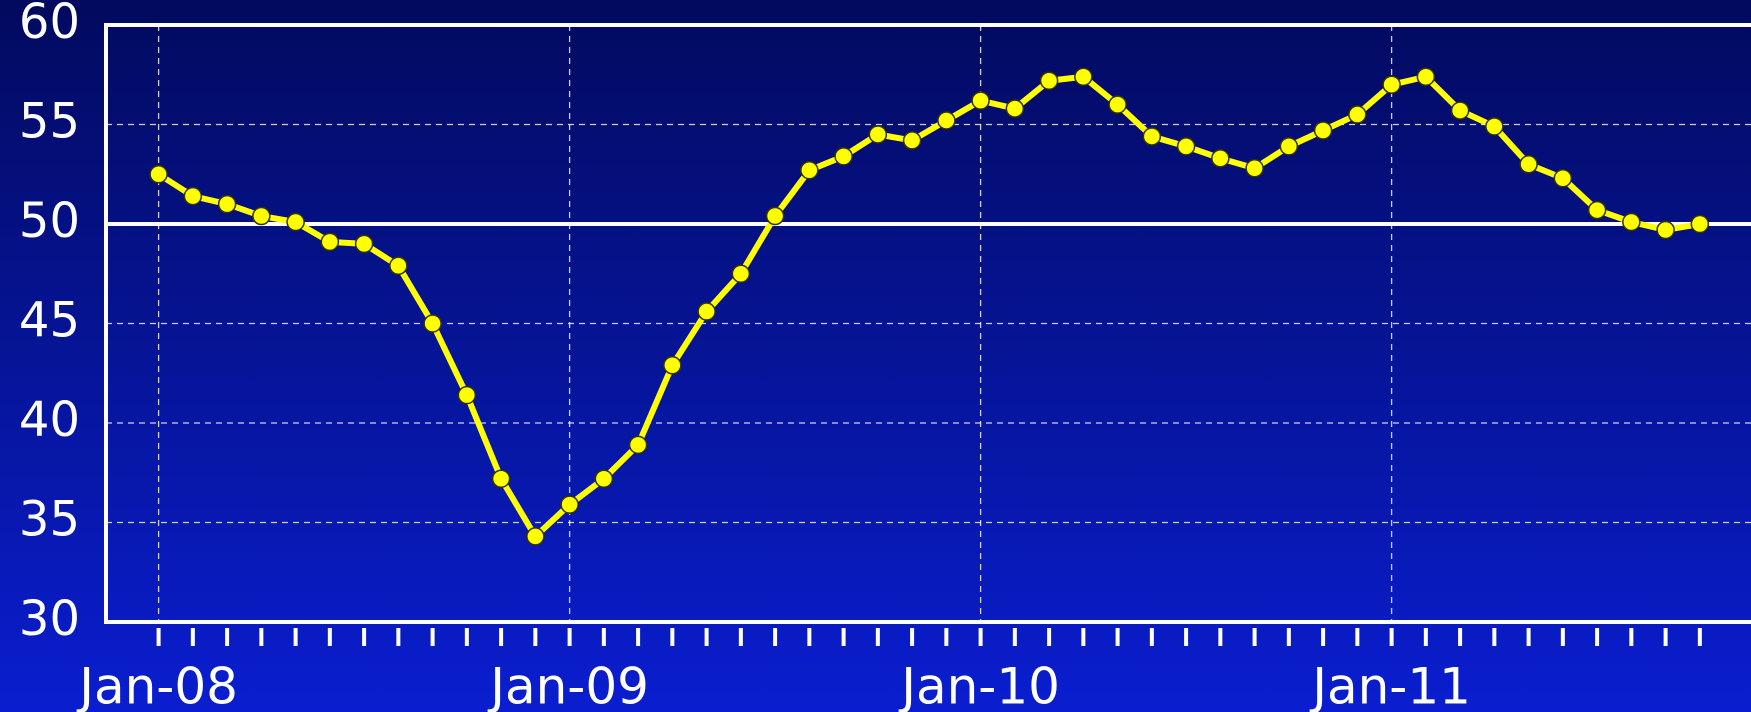 The image size is (1751, 712). Describe the element at coordinates (49, 420) in the screenshot. I see `y-tick-label: 40` at that location.